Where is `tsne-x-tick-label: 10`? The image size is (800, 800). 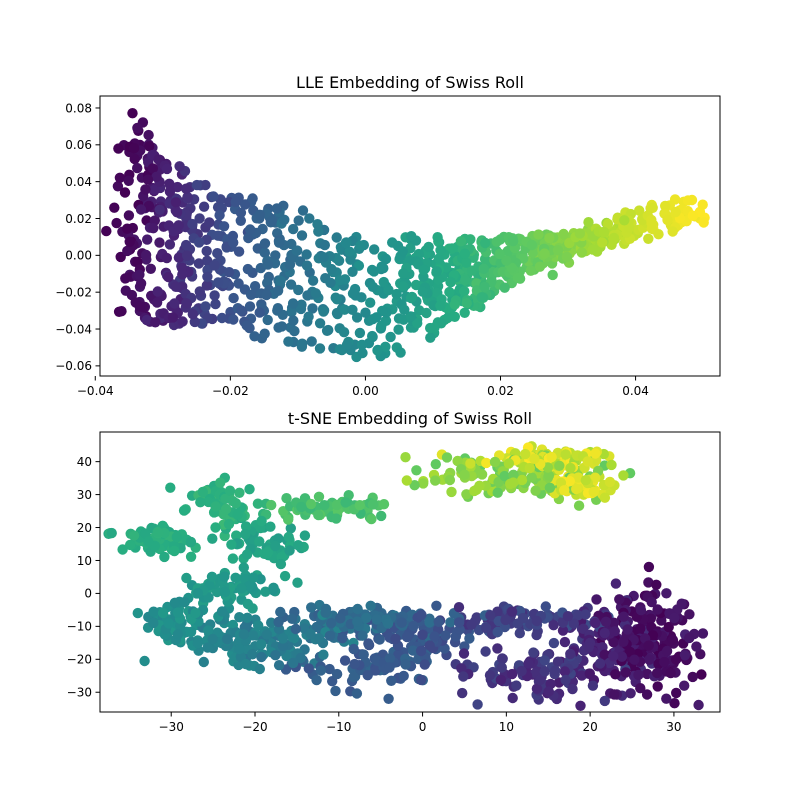
tsne-x-tick-label: 10 is located at coordinates (506, 727).